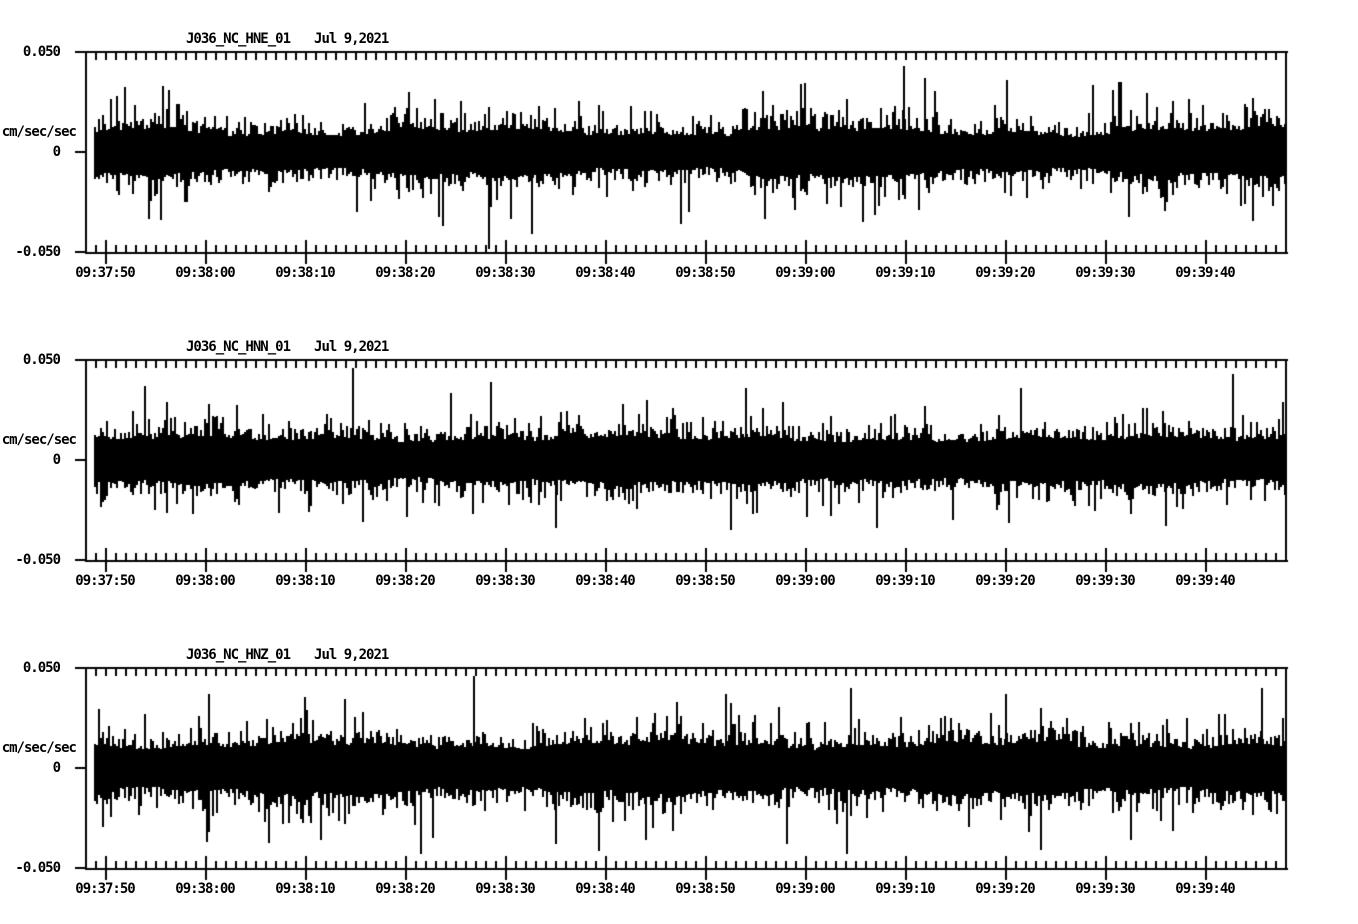  I want to click on panel-title-station: J036_NC_HNE_01, so click(238, 39).